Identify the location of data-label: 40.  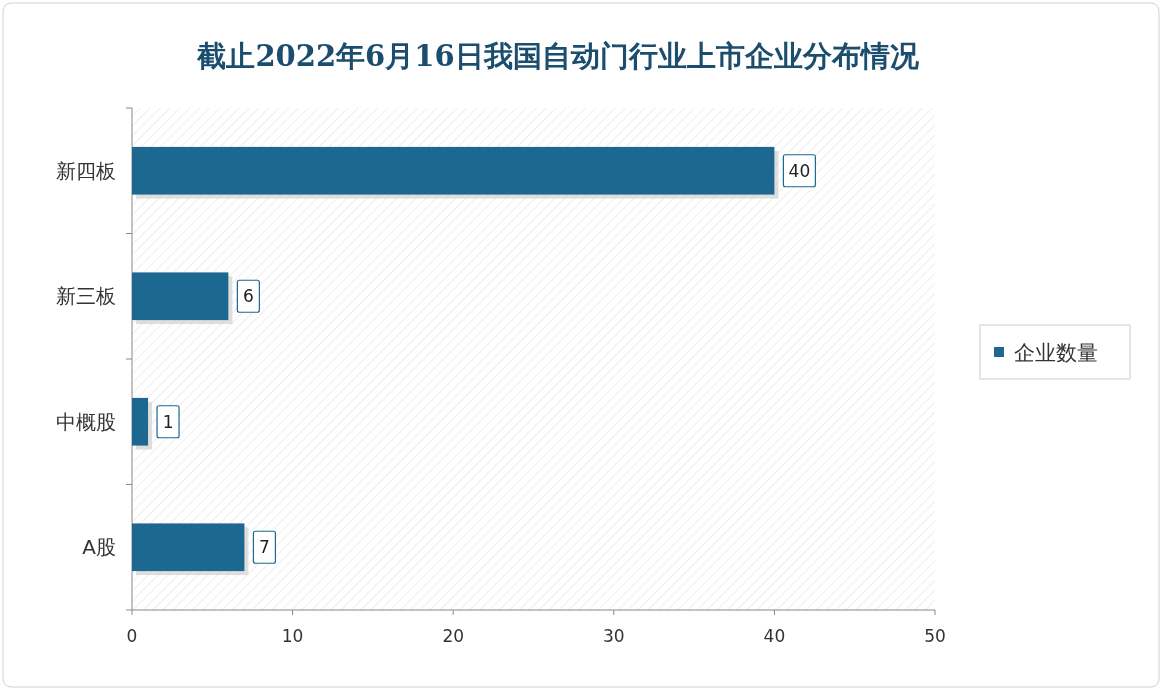
(799, 170).